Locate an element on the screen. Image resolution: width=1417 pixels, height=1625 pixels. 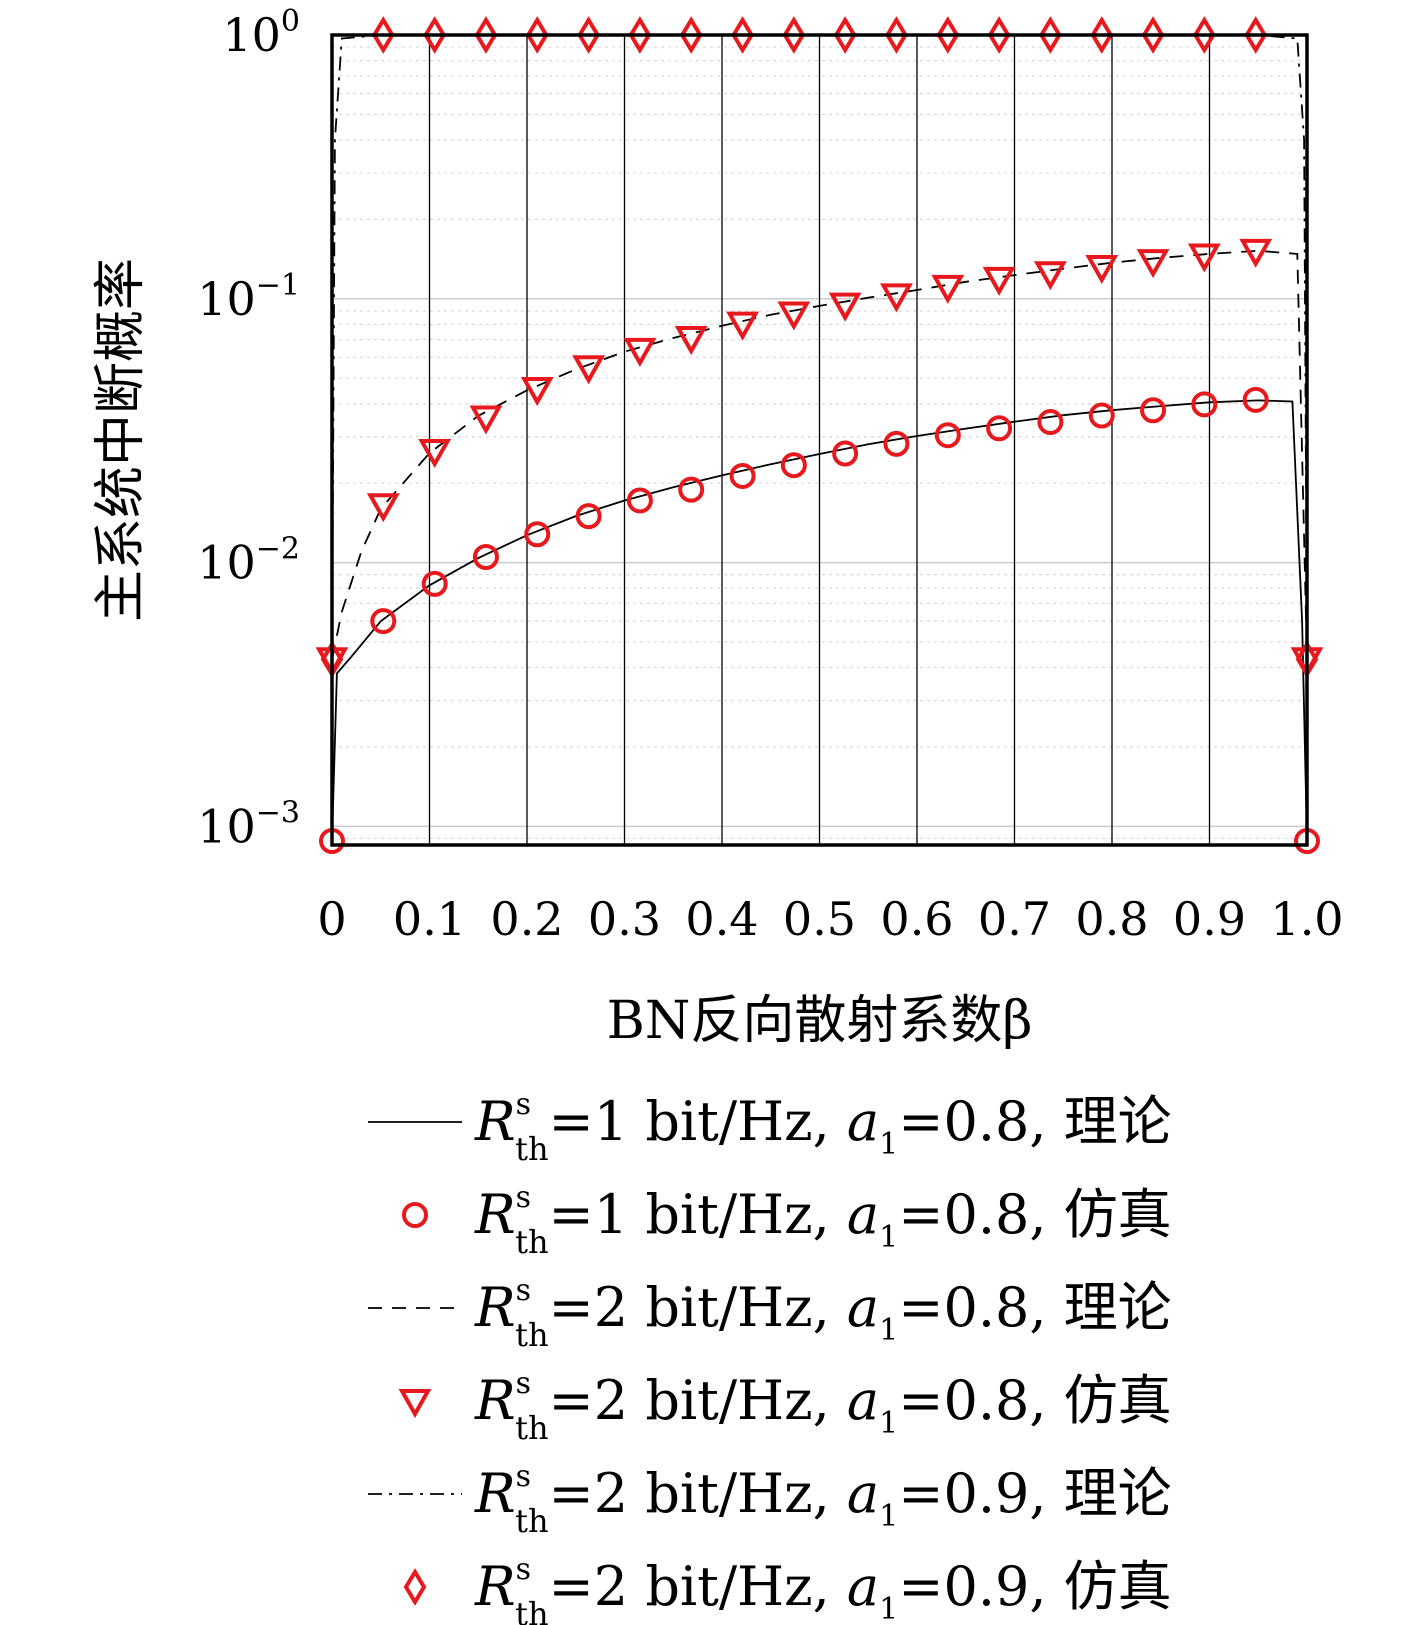
x-tick-labels: 0 0.1 0.2 0.3 0.4 0.5 0.6 0.7 0.8 0.9 1.0 is located at coordinates (830, 919).